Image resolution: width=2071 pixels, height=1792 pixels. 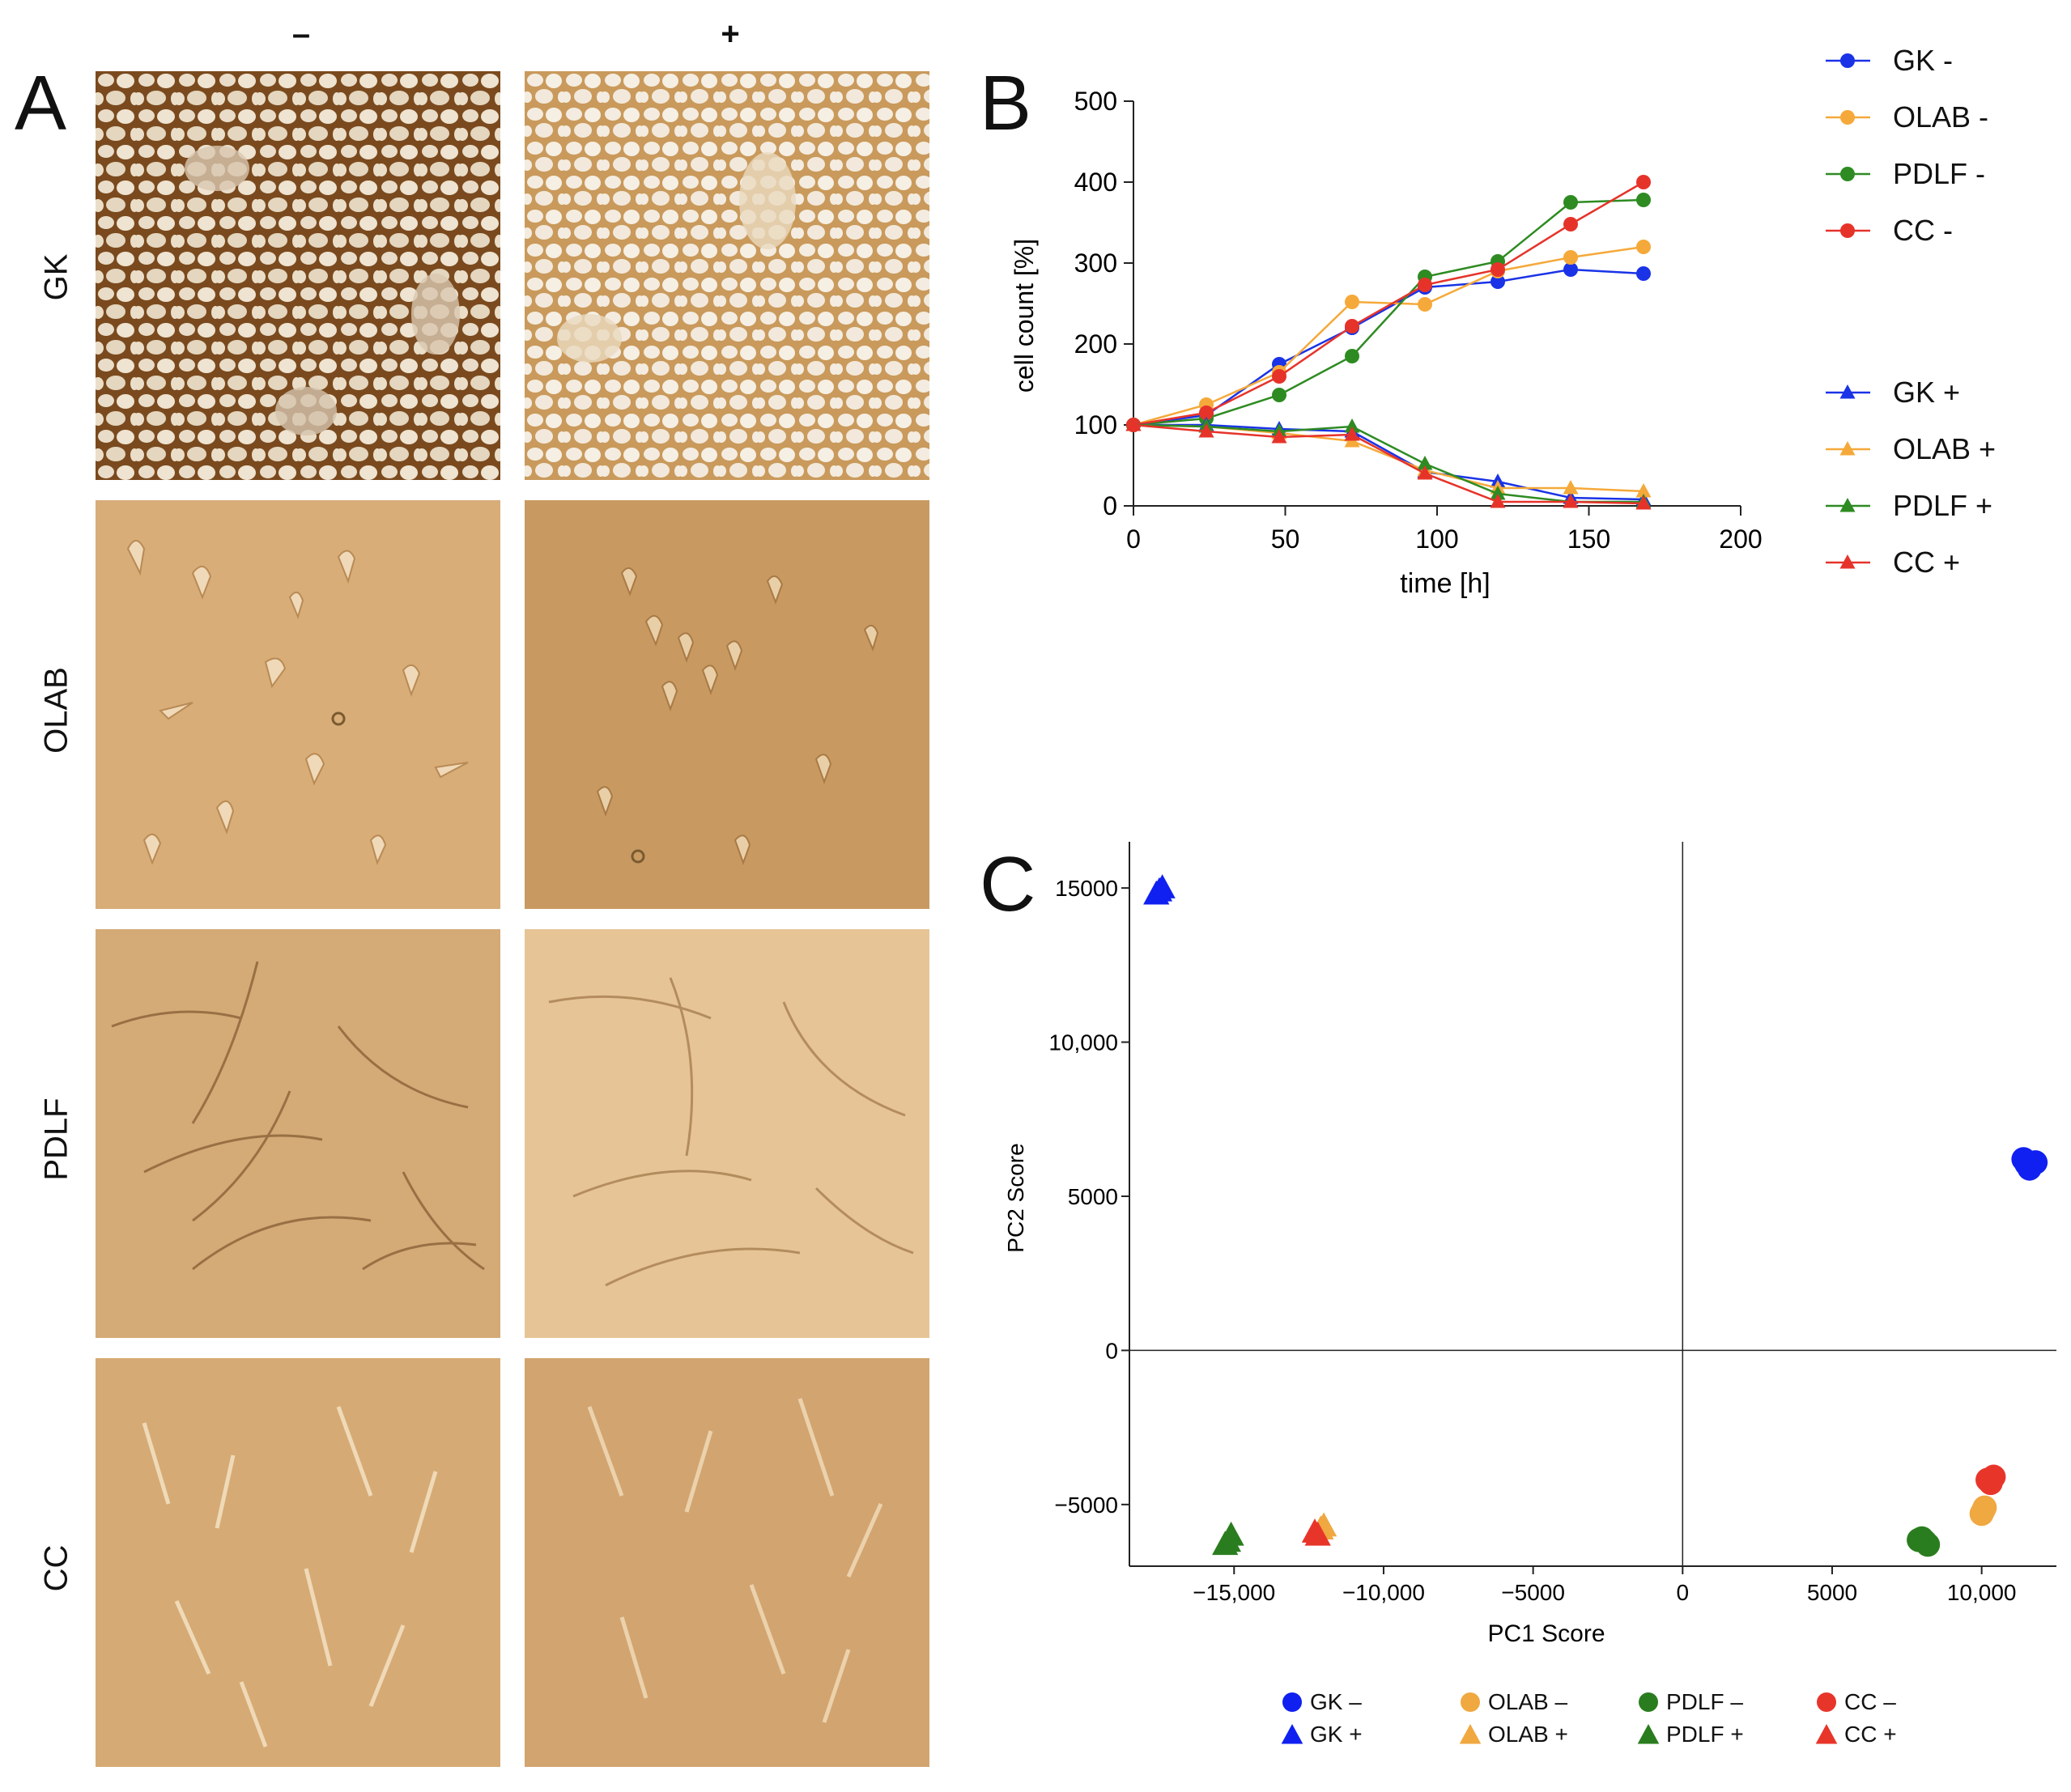 I want to click on micrograph-cc-plus, so click(x=727, y=1562).